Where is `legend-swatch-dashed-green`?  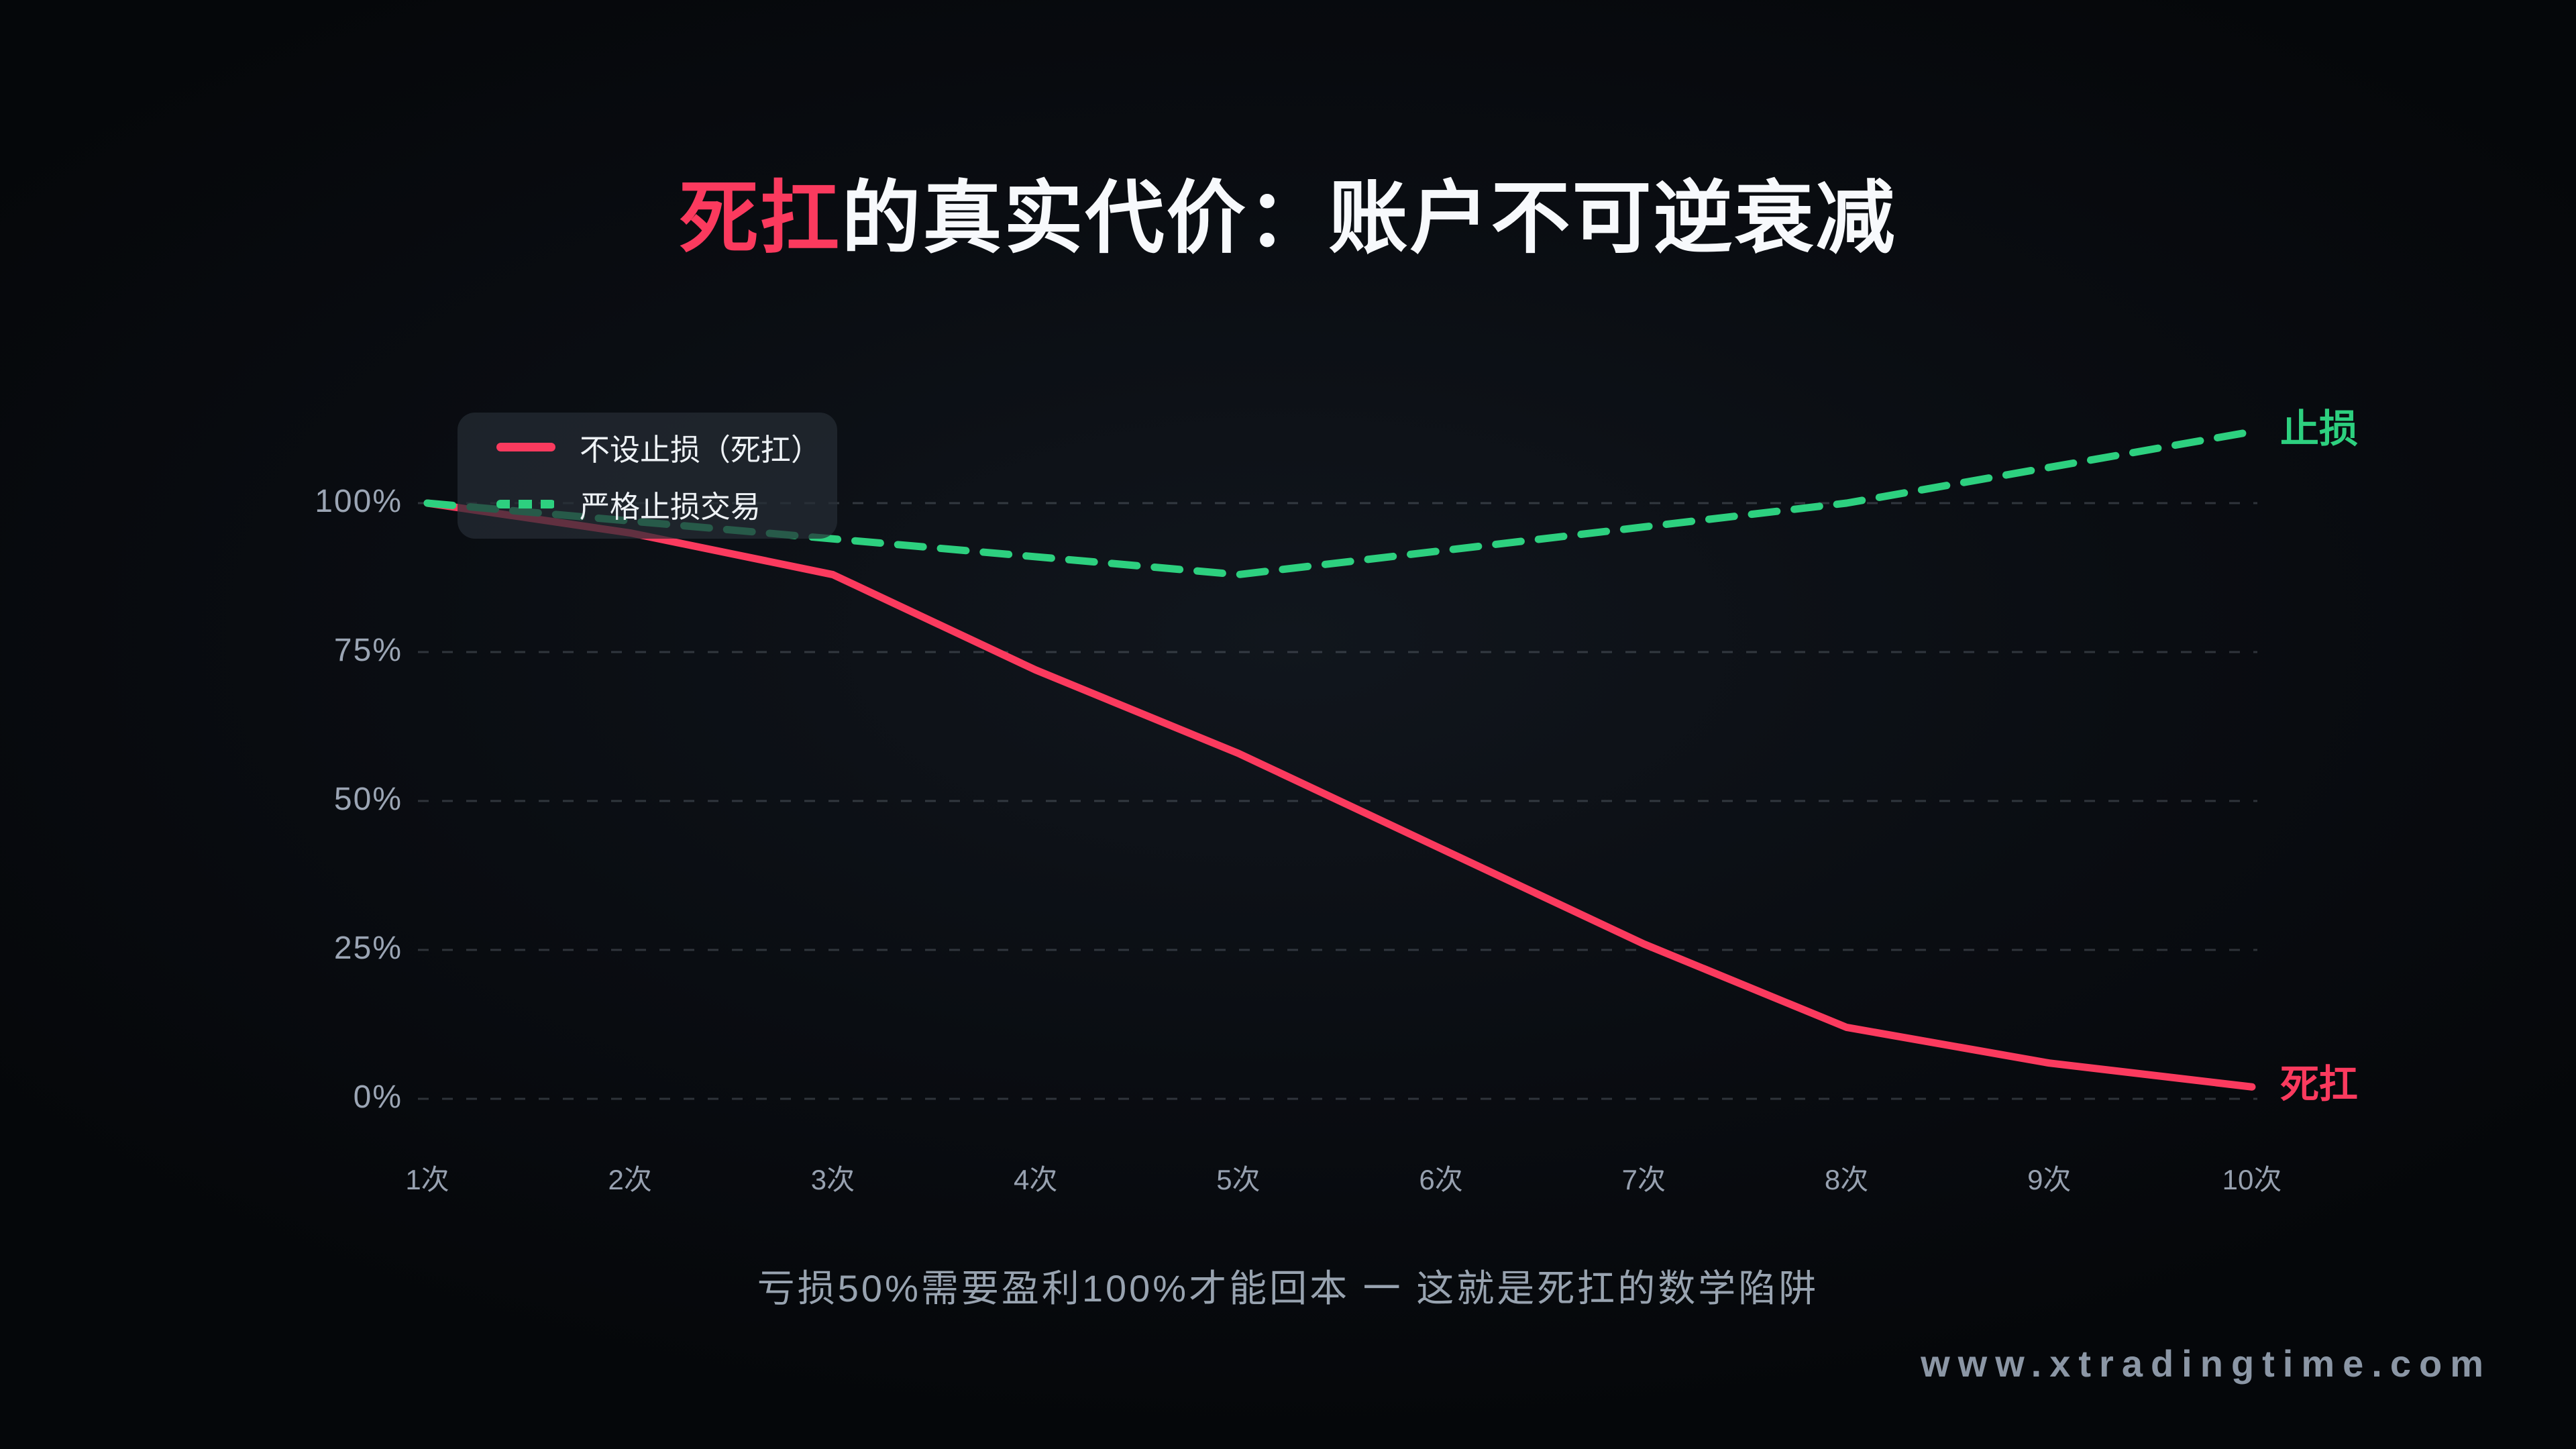 legend-swatch-dashed-green is located at coordinates (525, 504).